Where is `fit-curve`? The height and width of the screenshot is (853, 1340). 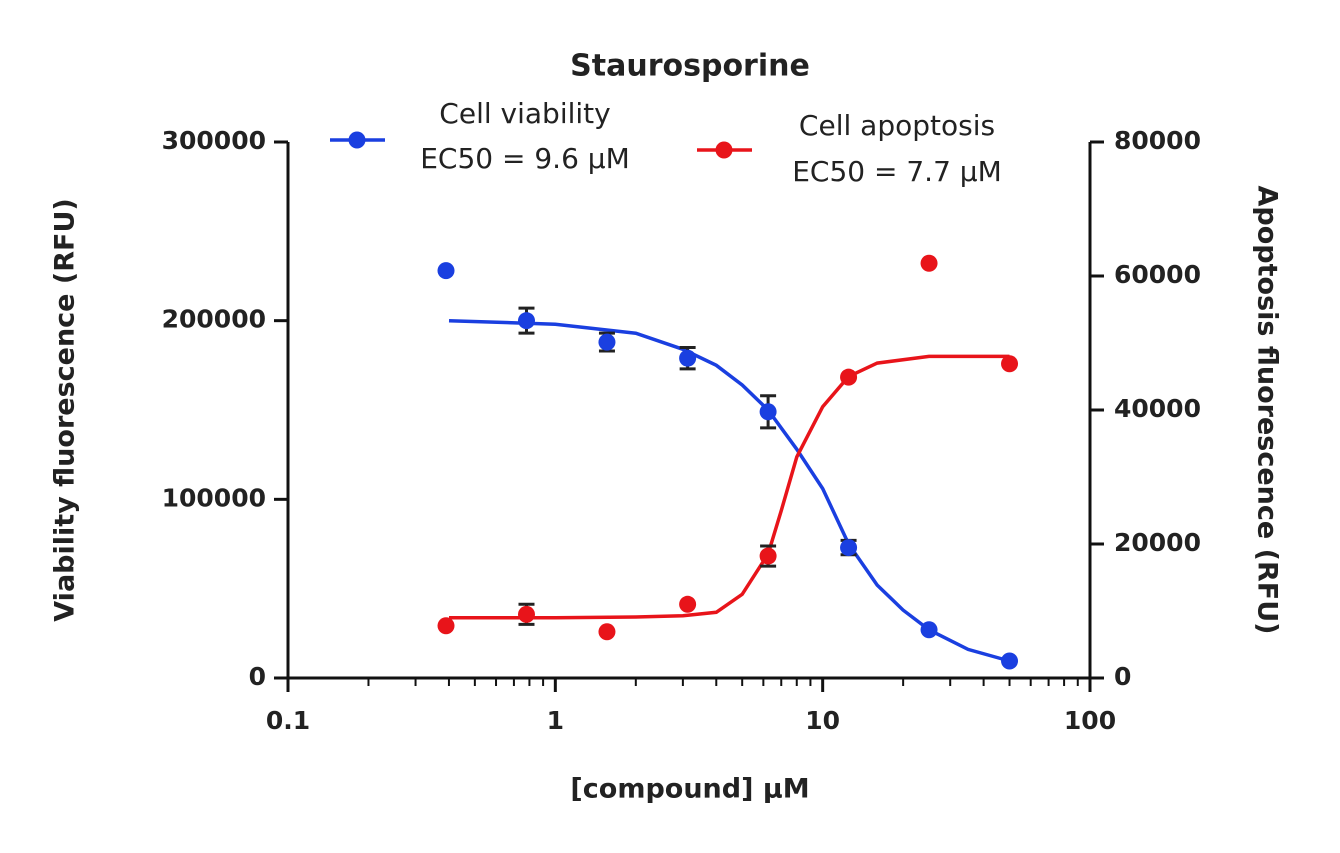
fit-curve is located at coordinates (729, 487).